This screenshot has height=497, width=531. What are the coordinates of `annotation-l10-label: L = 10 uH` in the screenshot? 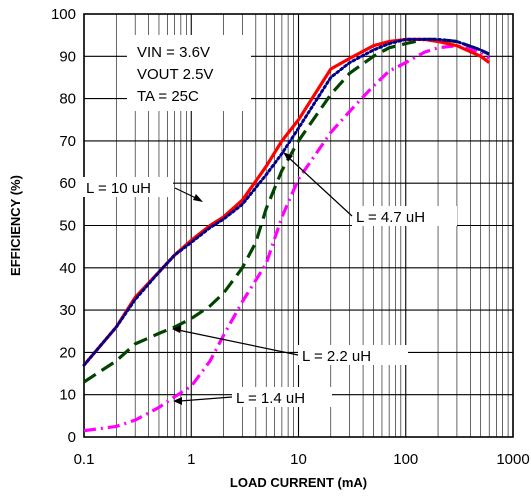 It's located at (118, 188).